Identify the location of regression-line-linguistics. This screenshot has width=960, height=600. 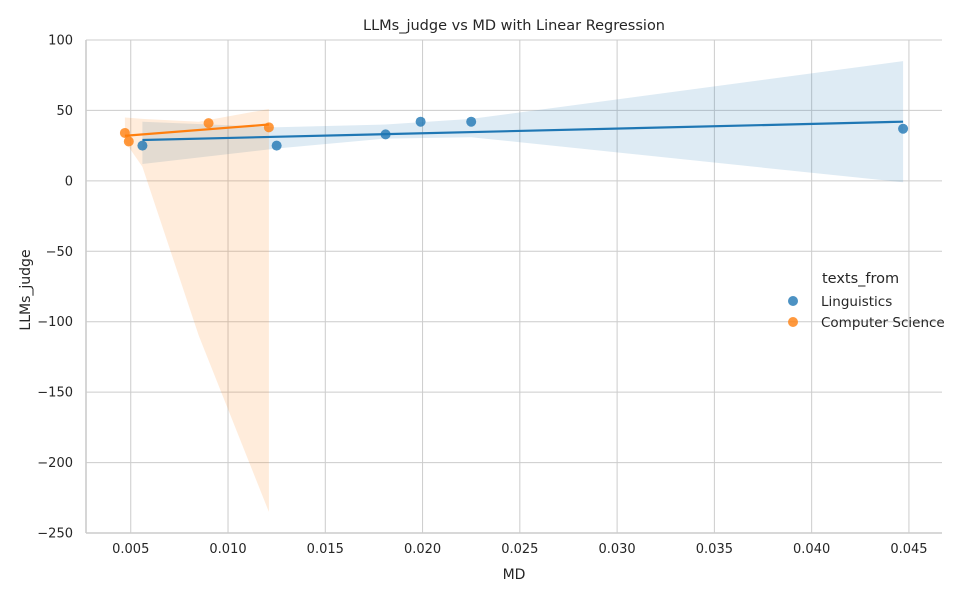
(523, 131).